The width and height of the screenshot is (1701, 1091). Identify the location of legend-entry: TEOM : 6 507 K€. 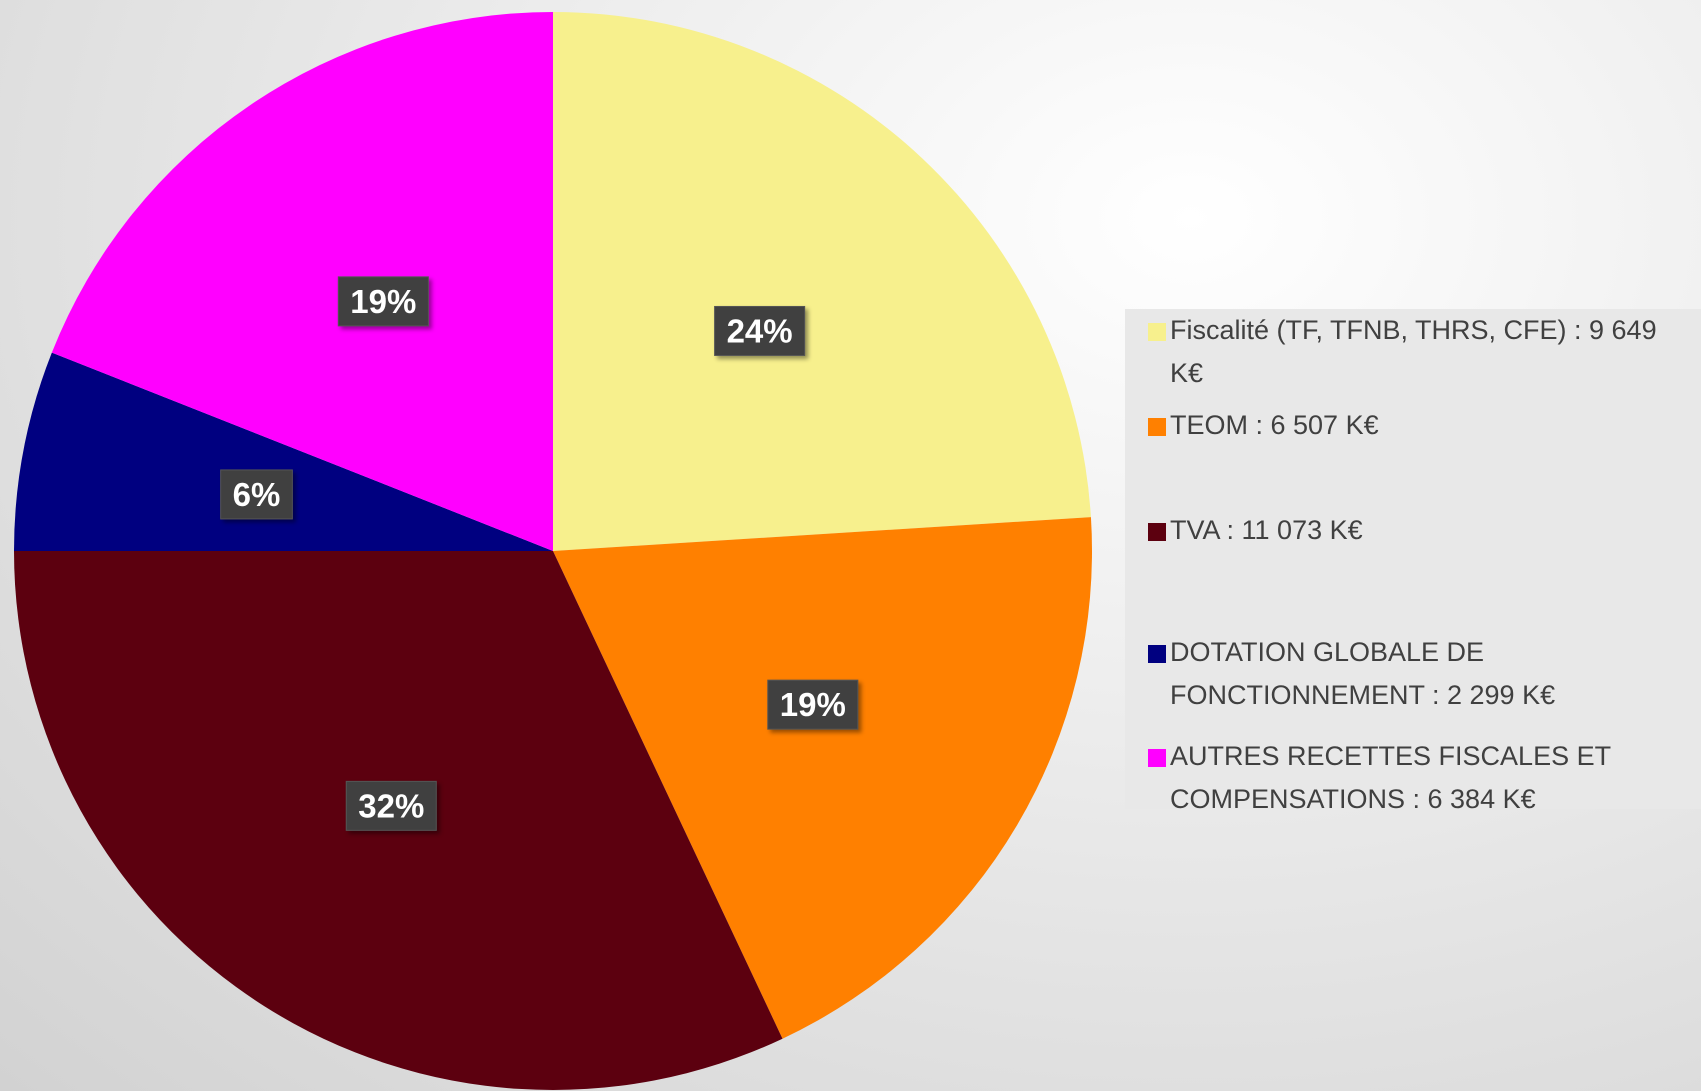
(1415, 425).